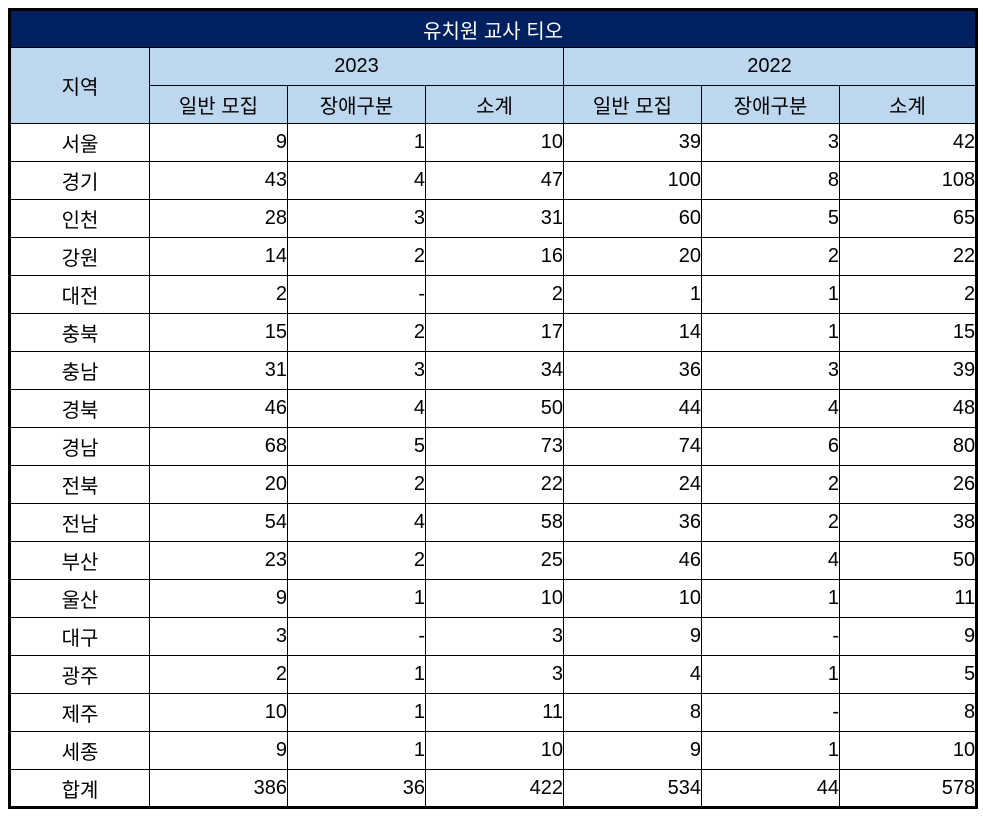  Describe the element at coordinates (908, 104) in the screenshot. I see `column-header-subtotal-2022: 소계` at that location.